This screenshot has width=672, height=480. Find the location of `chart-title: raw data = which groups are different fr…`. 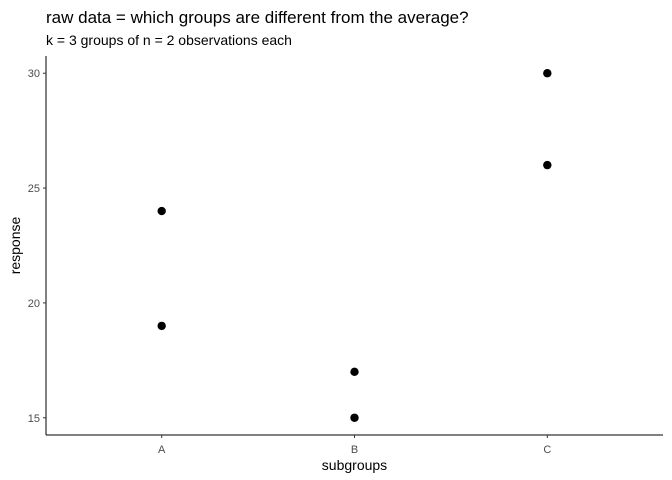

chart-title: raw data = which groups are different fr… is located at coordinates (257, 17).